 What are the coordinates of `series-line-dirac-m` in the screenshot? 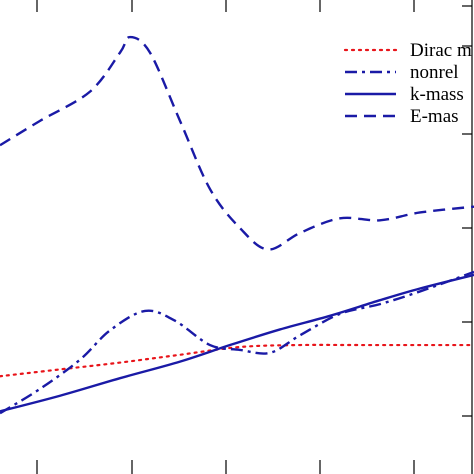 It's located at (237, 360).